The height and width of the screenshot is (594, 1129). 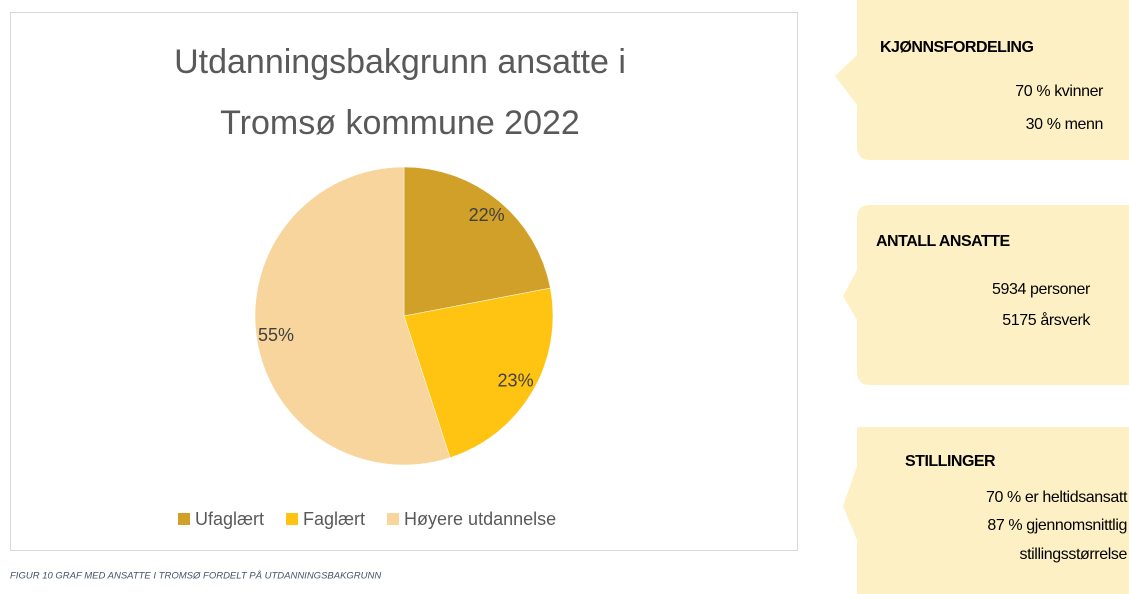 What do you see at coordinates (1057, 497) in the screenshot?
I see `callout-line: 70 % er heltidsansatt` at bounding box center [1057, 497].